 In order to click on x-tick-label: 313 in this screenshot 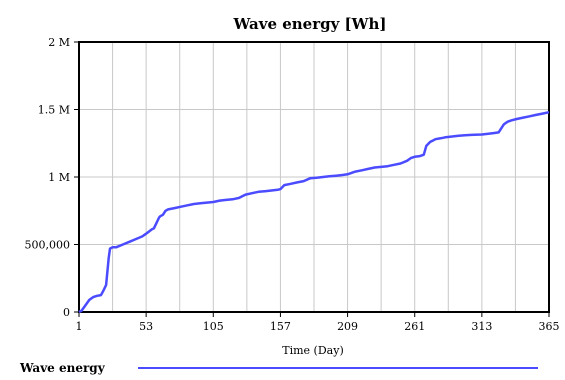, I will do `click(481, 326)`.